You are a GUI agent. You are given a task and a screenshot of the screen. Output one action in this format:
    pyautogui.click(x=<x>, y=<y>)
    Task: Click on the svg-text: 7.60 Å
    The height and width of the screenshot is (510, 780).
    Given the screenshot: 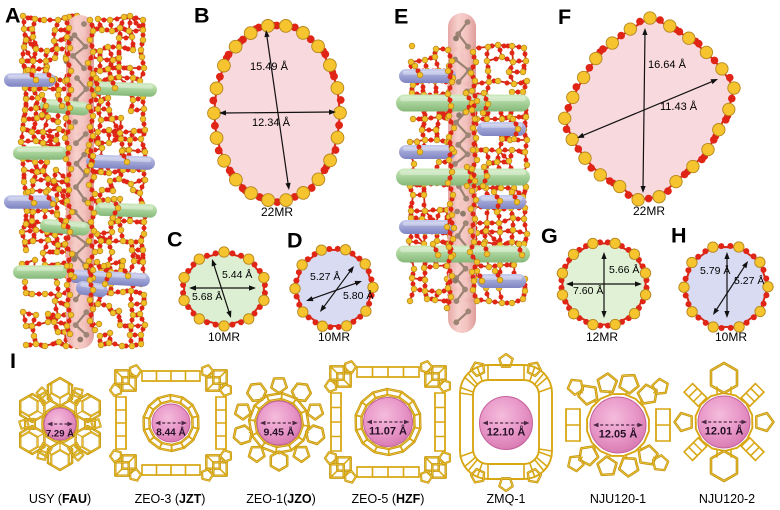 What is the action you would take?
    pyautogui.click(x=588, y=290)
    